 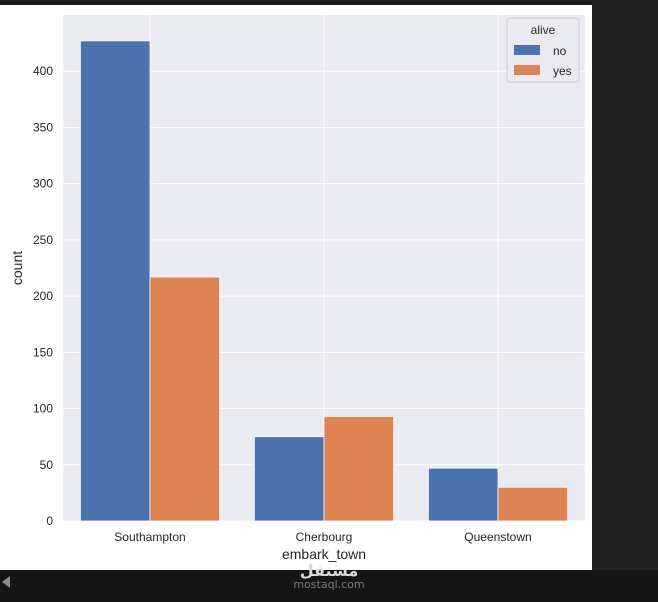 I want to click on x-tick-label: Cherbourg, so click(x=324, y=537).